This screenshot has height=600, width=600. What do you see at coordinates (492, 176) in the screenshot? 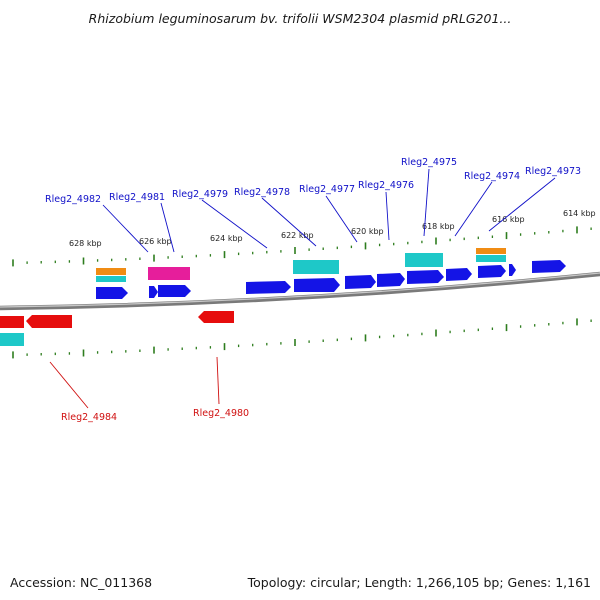
I see `gene-label-rleg2-4974: Rleg2_4974` at bounding box center [492, 176].